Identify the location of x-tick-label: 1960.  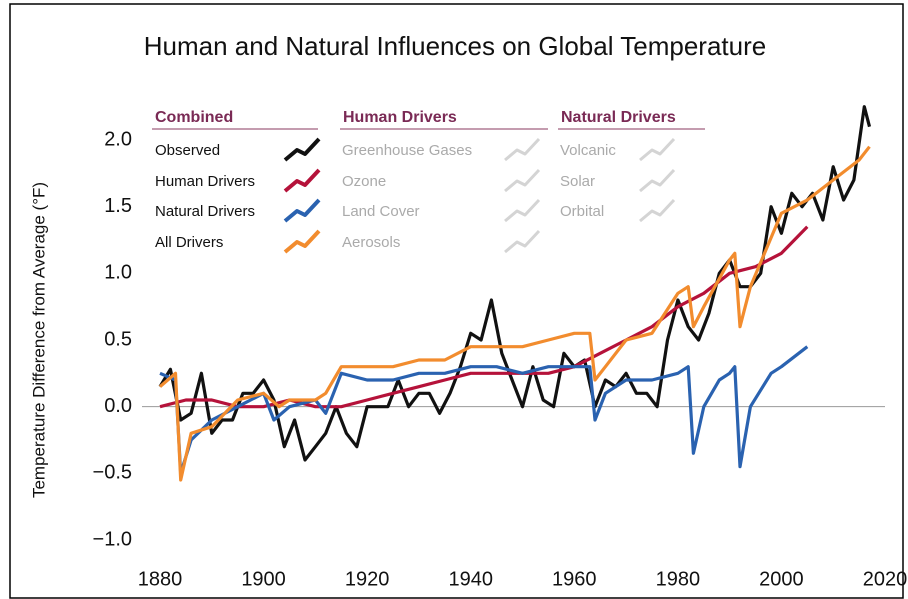
(574, 579).